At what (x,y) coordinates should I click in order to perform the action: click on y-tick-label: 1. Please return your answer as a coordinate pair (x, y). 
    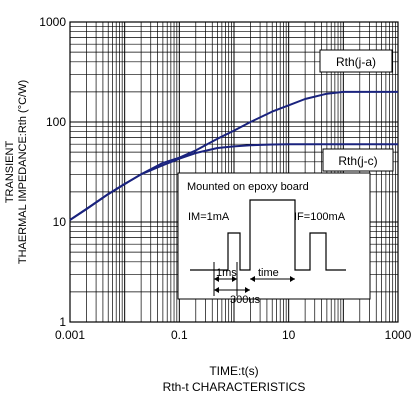
    Looking at the image, I should click on (62, 322).